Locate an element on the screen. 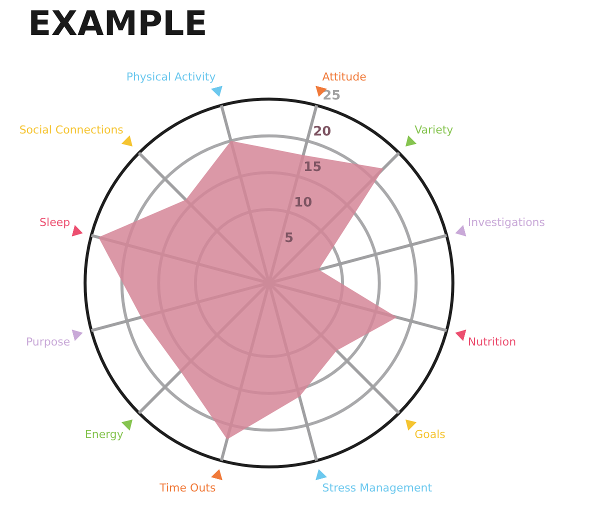 This screenshot has width=596, height=530. spoke-label: Time Outs is located at coordinates (187, 487).